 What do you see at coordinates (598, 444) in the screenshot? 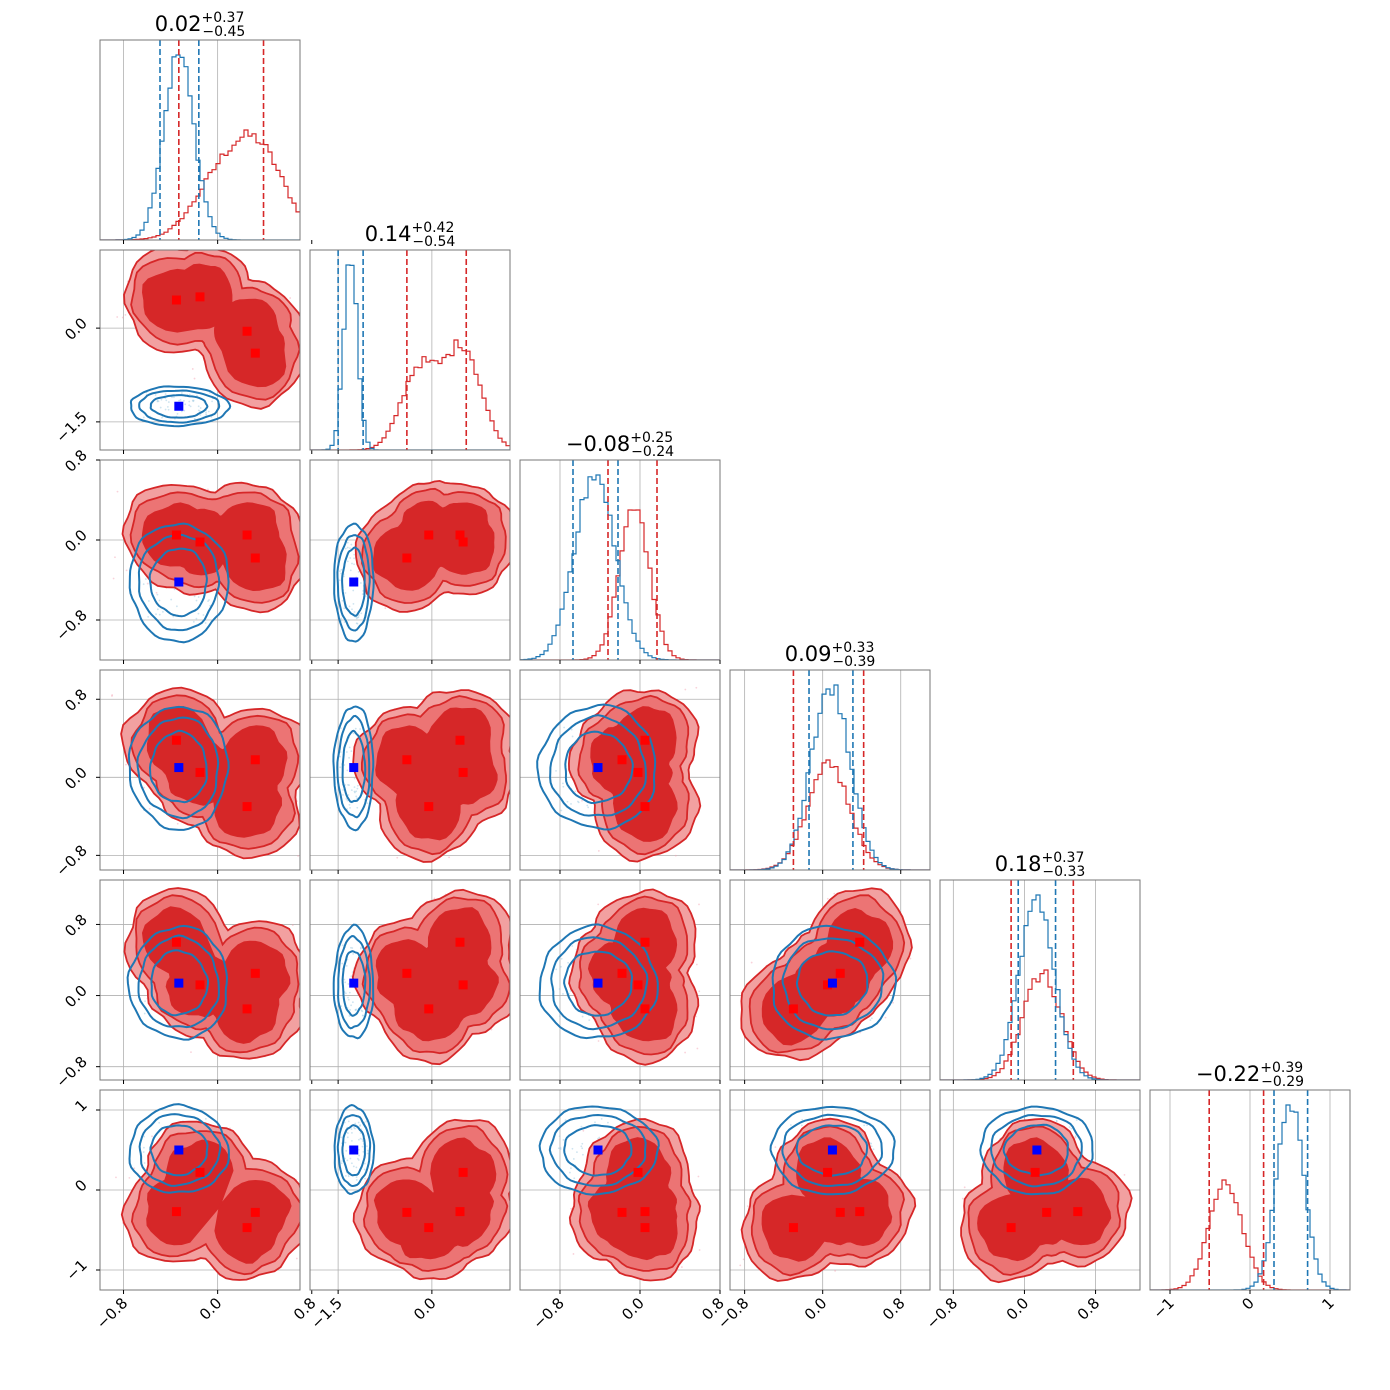
I see `title-value: −0.08` at bounding box center [598, 444].